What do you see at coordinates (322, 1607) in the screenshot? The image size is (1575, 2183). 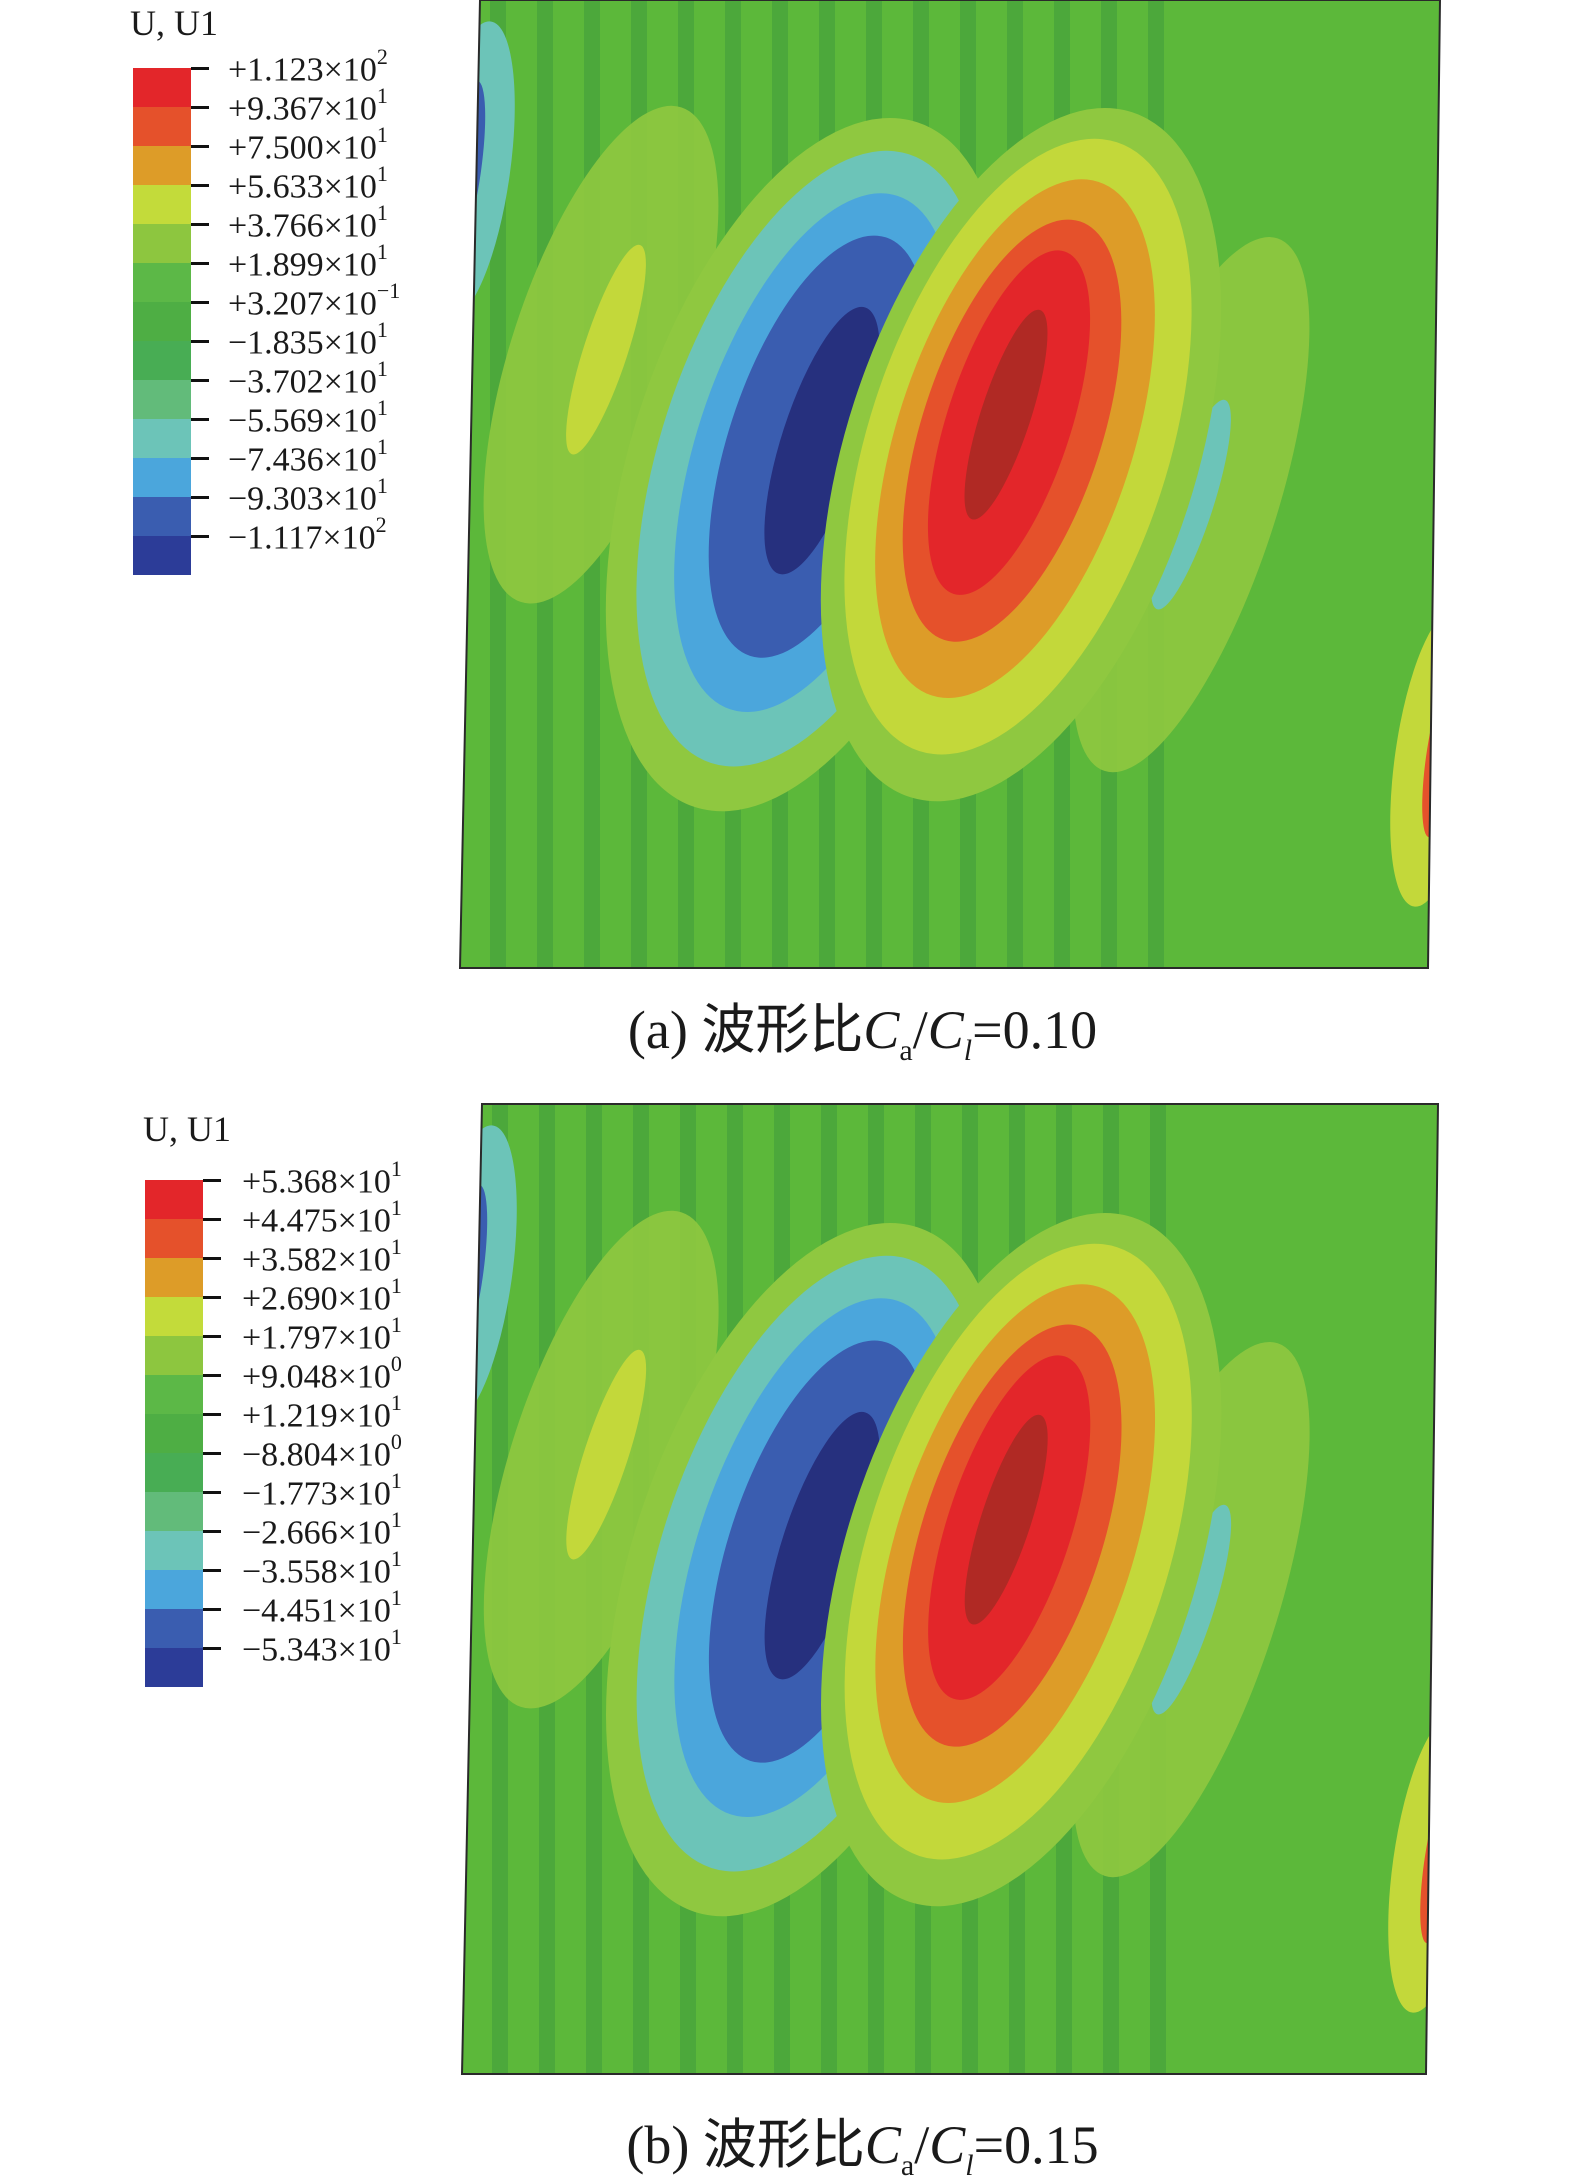 I see `legend-label: −4.451×10¹` at bounding box center [322, 1607].